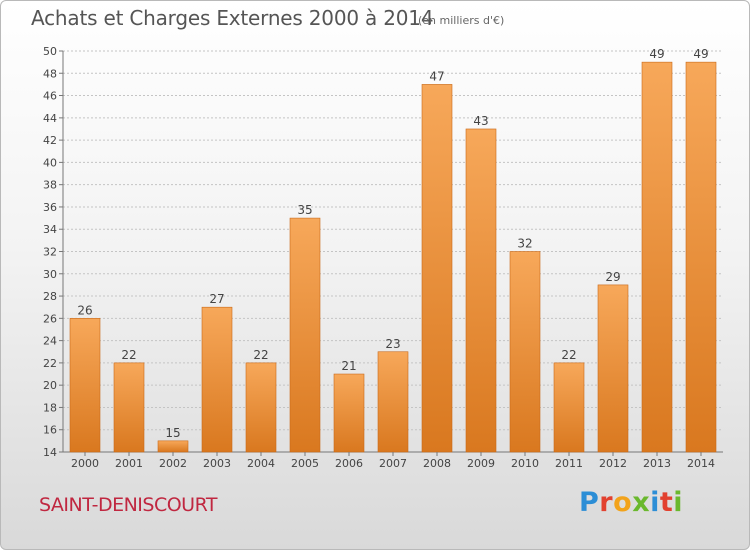 The width and height of the screenshot is (750, 550). I want to click on logo-letter: P, so click(589, 502).